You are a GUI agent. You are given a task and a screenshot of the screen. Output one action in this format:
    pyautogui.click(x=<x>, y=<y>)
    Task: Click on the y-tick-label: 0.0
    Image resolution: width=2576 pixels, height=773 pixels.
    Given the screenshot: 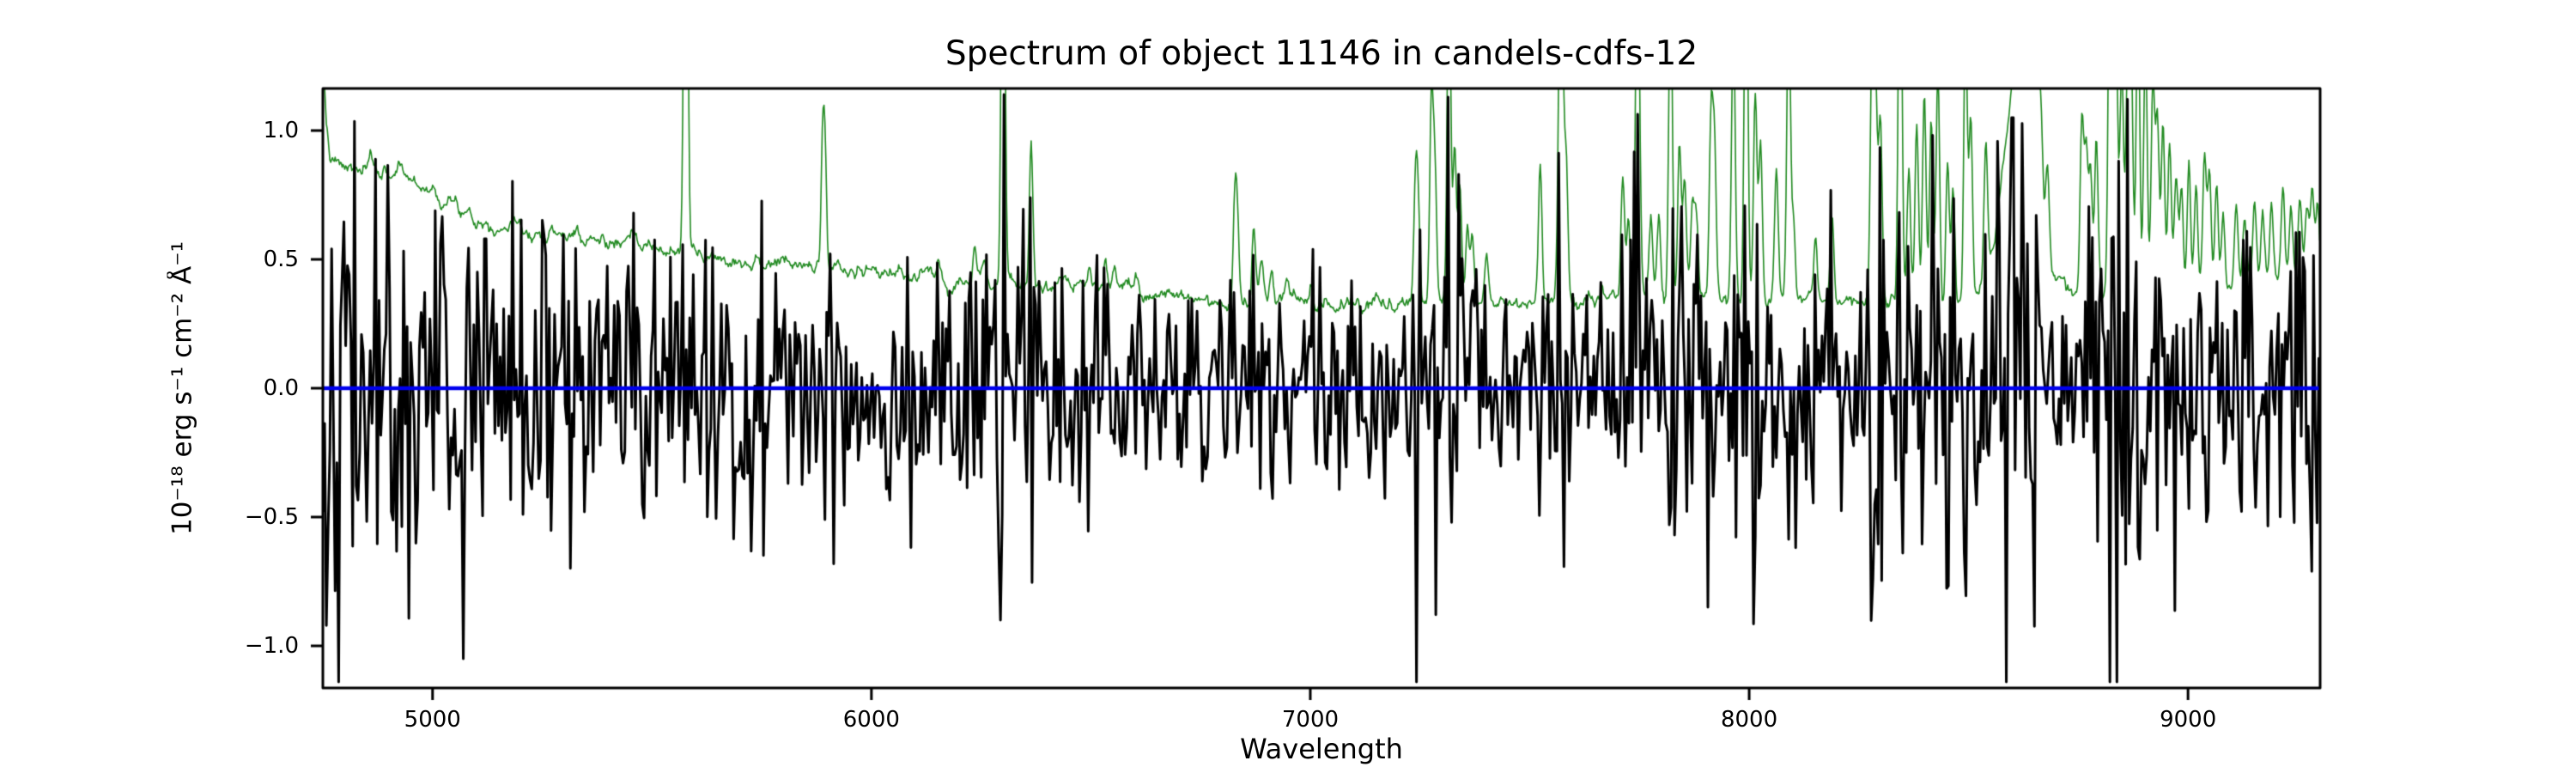 What is the action you would take?
    pyautogui.click(x=281, y=388)
    